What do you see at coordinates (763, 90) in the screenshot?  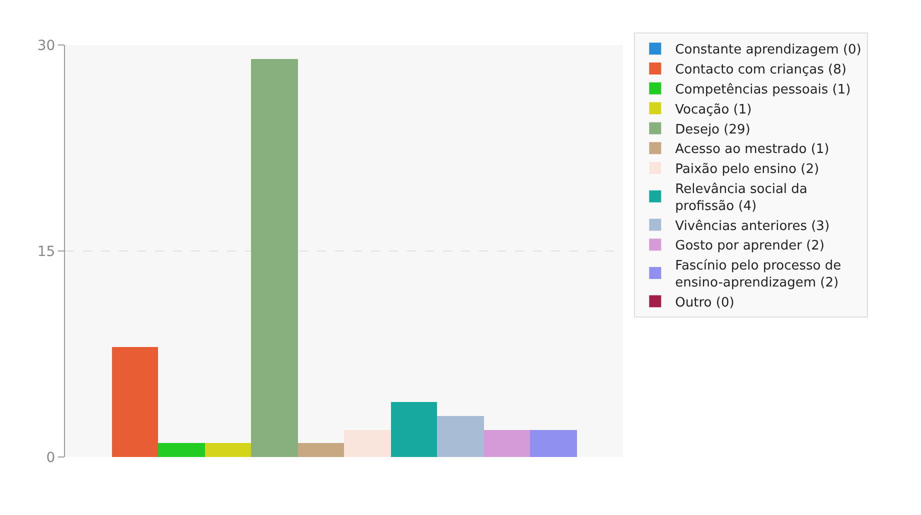 I see `legend-label: Competências pessoais (1)` at bounding box center [763, 90].